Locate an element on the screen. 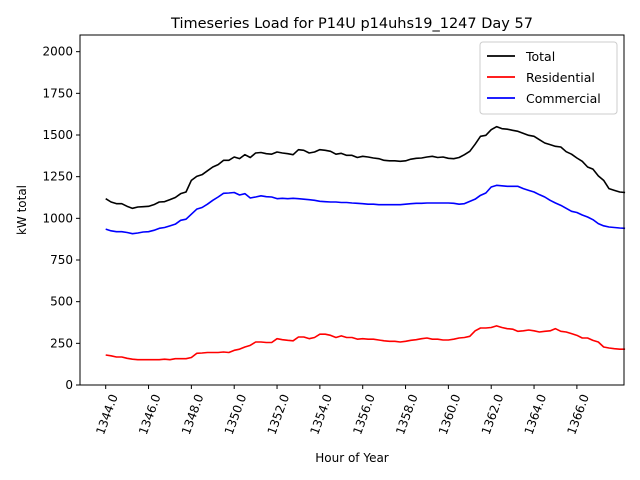  x-tick-label: 1364.0 is located at coordinates (536, 414).